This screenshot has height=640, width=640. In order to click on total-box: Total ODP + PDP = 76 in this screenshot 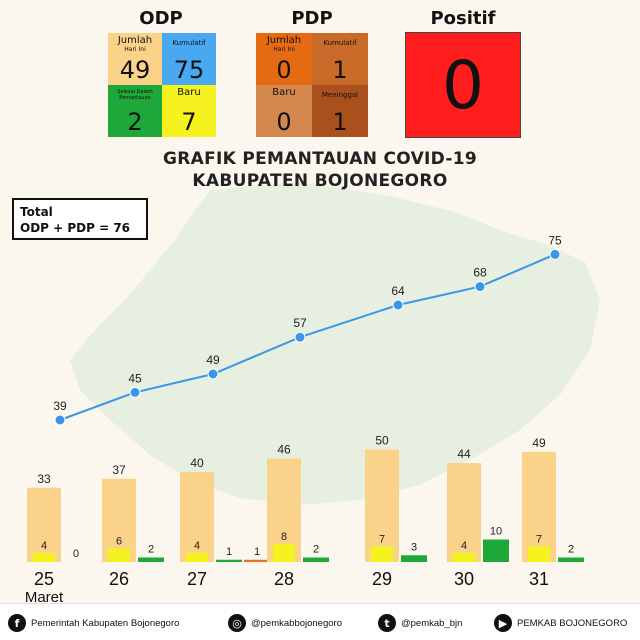, I will do `click(80, 219)`.